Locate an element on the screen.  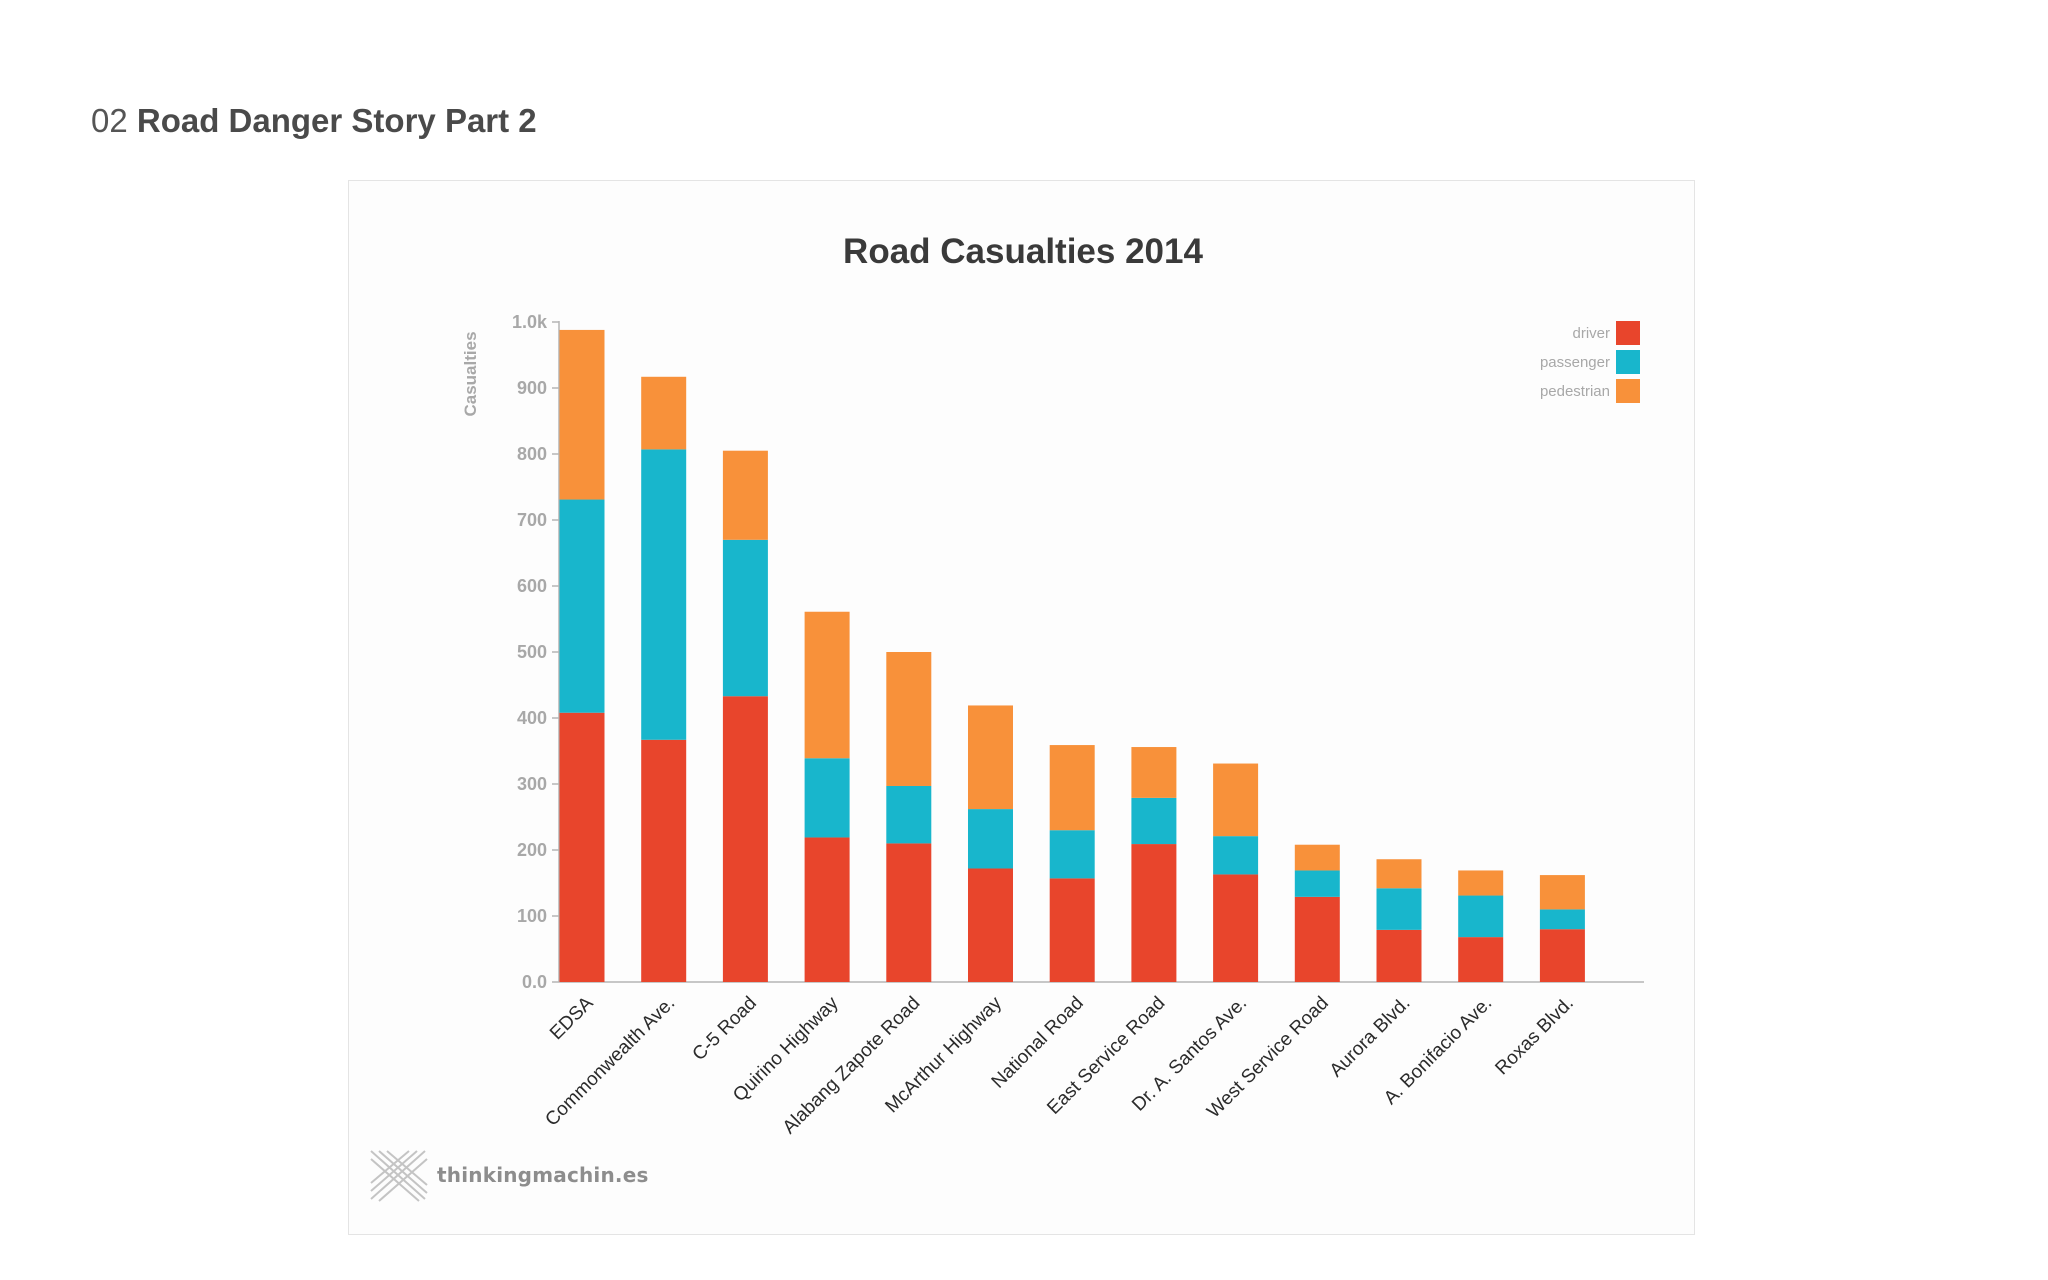
page-number: 02 is located at coordinates (109, 120).